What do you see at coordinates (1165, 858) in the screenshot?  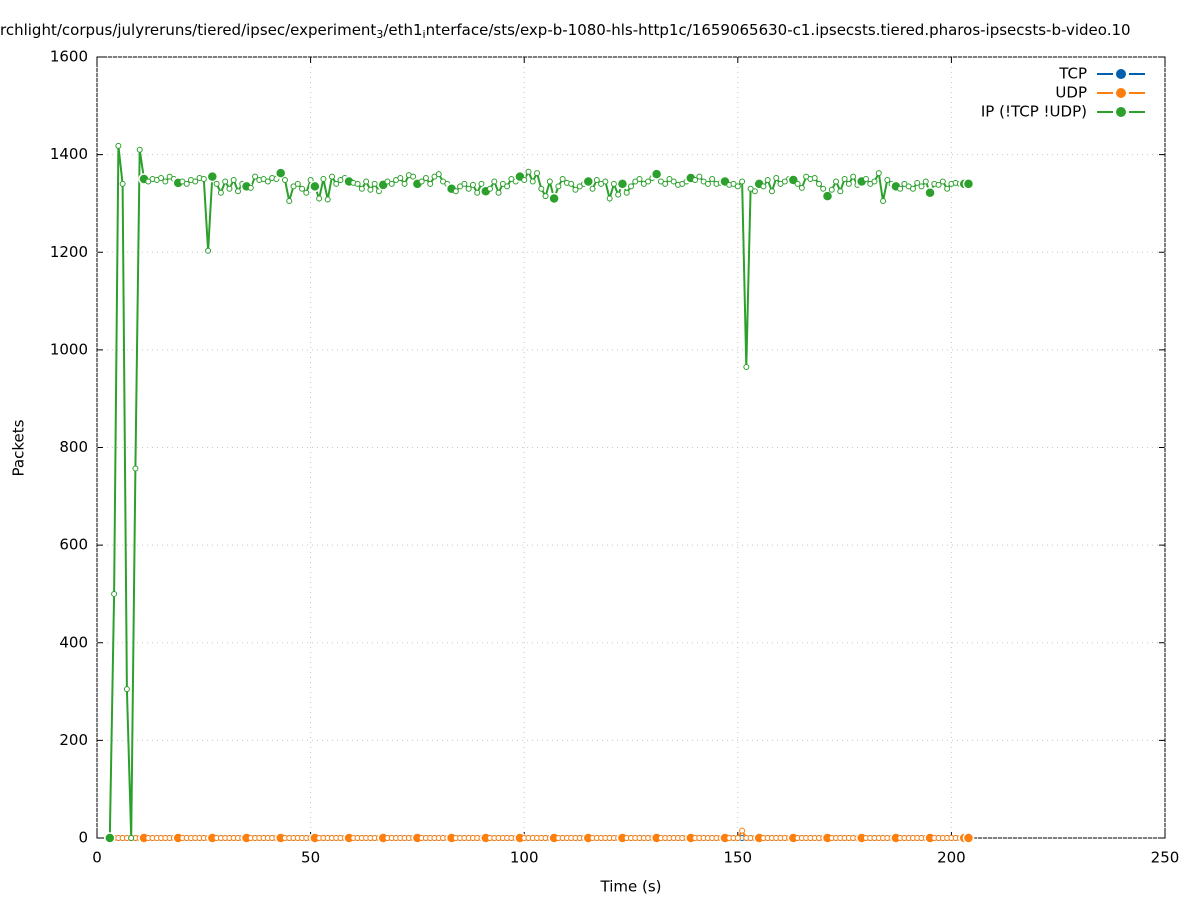 I see `x-tick-label: 250` at bounding box center [1165, 858].